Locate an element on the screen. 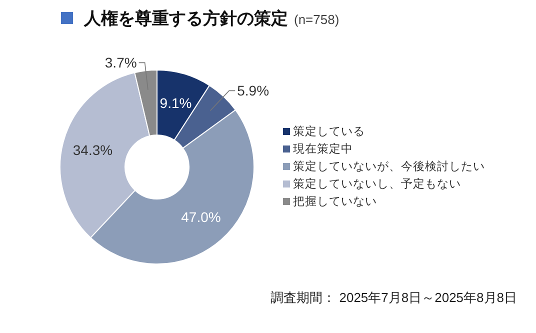 The width and height of the screenshot is (536, 333). legend-label: 把握していない is located at coordinates (335, 201).